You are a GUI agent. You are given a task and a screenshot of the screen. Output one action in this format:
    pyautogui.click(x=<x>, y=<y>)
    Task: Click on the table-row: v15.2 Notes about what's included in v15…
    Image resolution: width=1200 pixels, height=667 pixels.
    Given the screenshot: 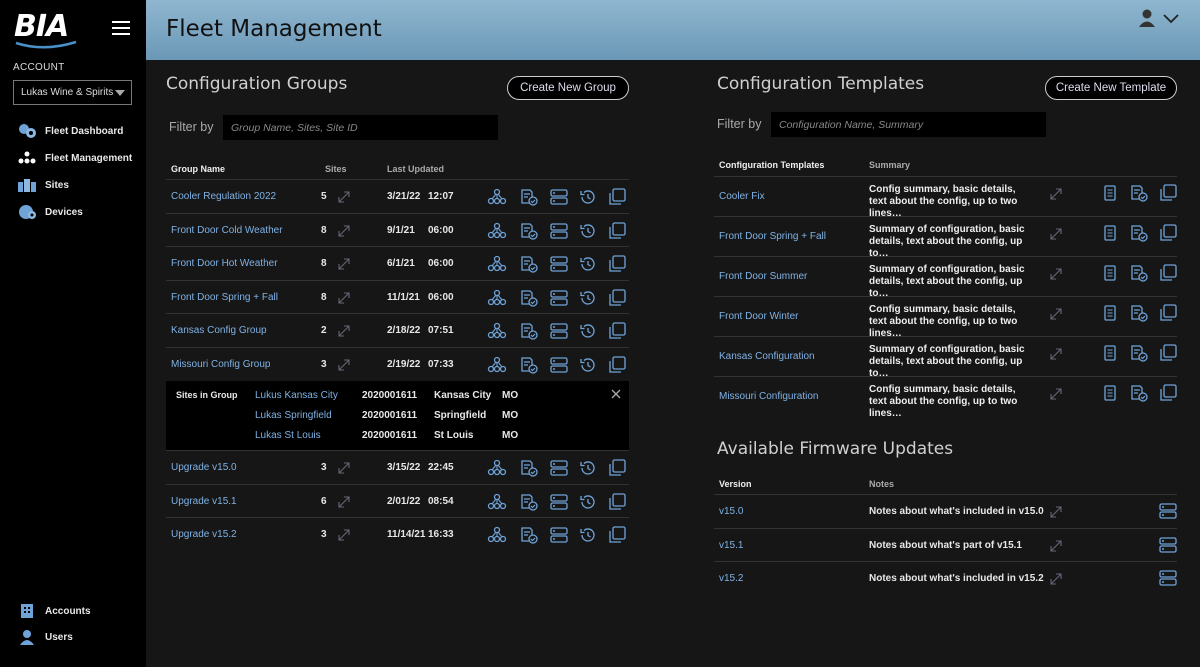 What is the action you would take?
    pyautogui.click(x=945, y=578)
    